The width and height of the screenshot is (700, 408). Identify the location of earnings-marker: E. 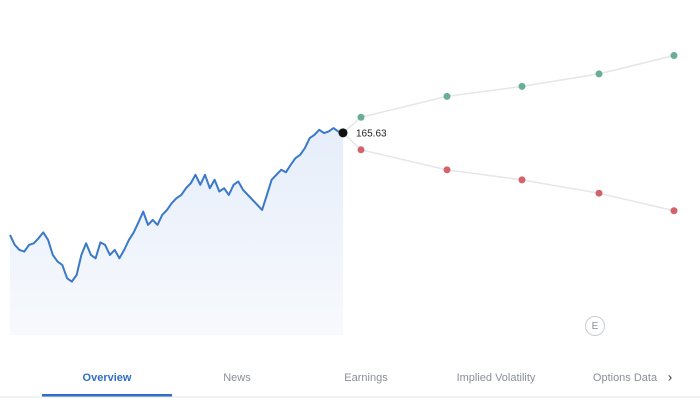
(595, 326).